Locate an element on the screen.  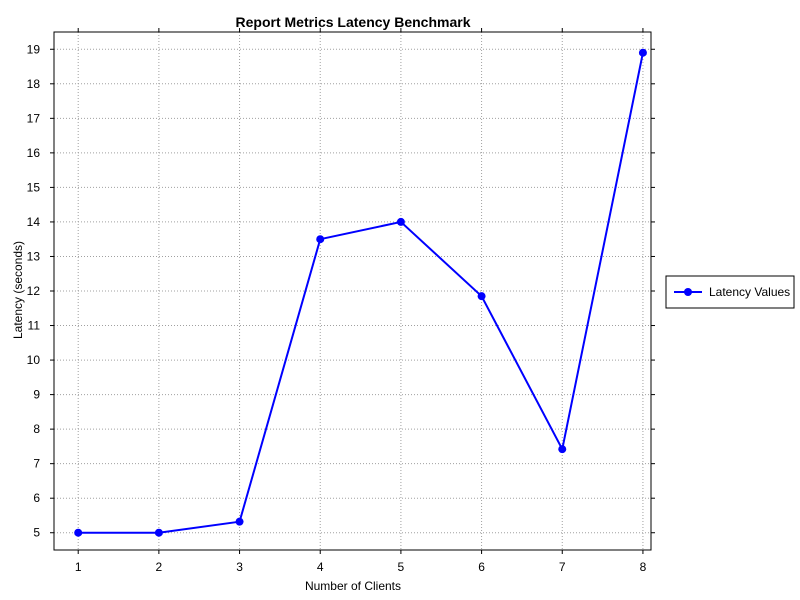
y-tick-label: 5 is located at coordinates (36, 533).